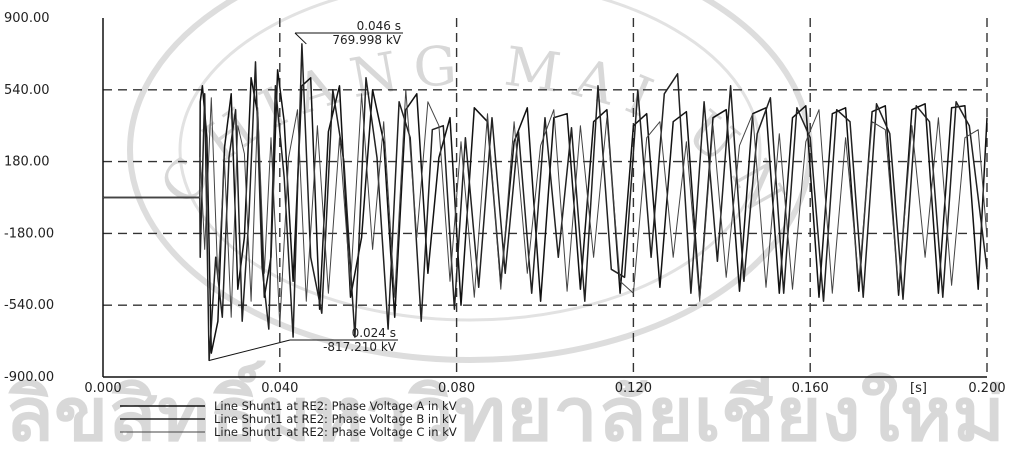  What do you see at coordinates (374, 333) in the screenshot?
I see `annotation-time: 0.024 s` at bounding box center [374, 333].